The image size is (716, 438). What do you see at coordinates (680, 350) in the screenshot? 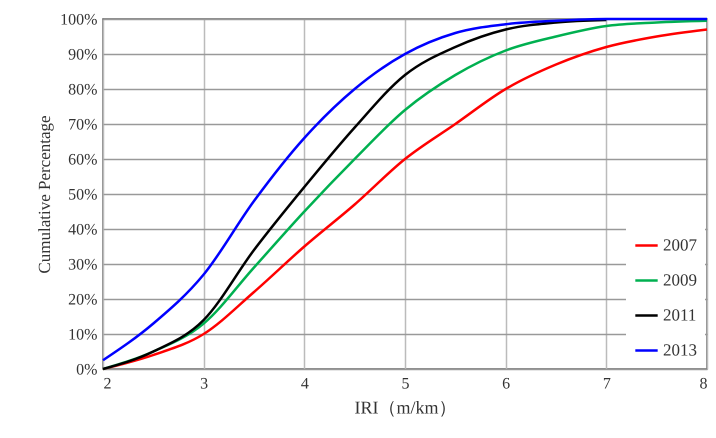
I see `legend-label: 2013` at bounding box center [680, 350].